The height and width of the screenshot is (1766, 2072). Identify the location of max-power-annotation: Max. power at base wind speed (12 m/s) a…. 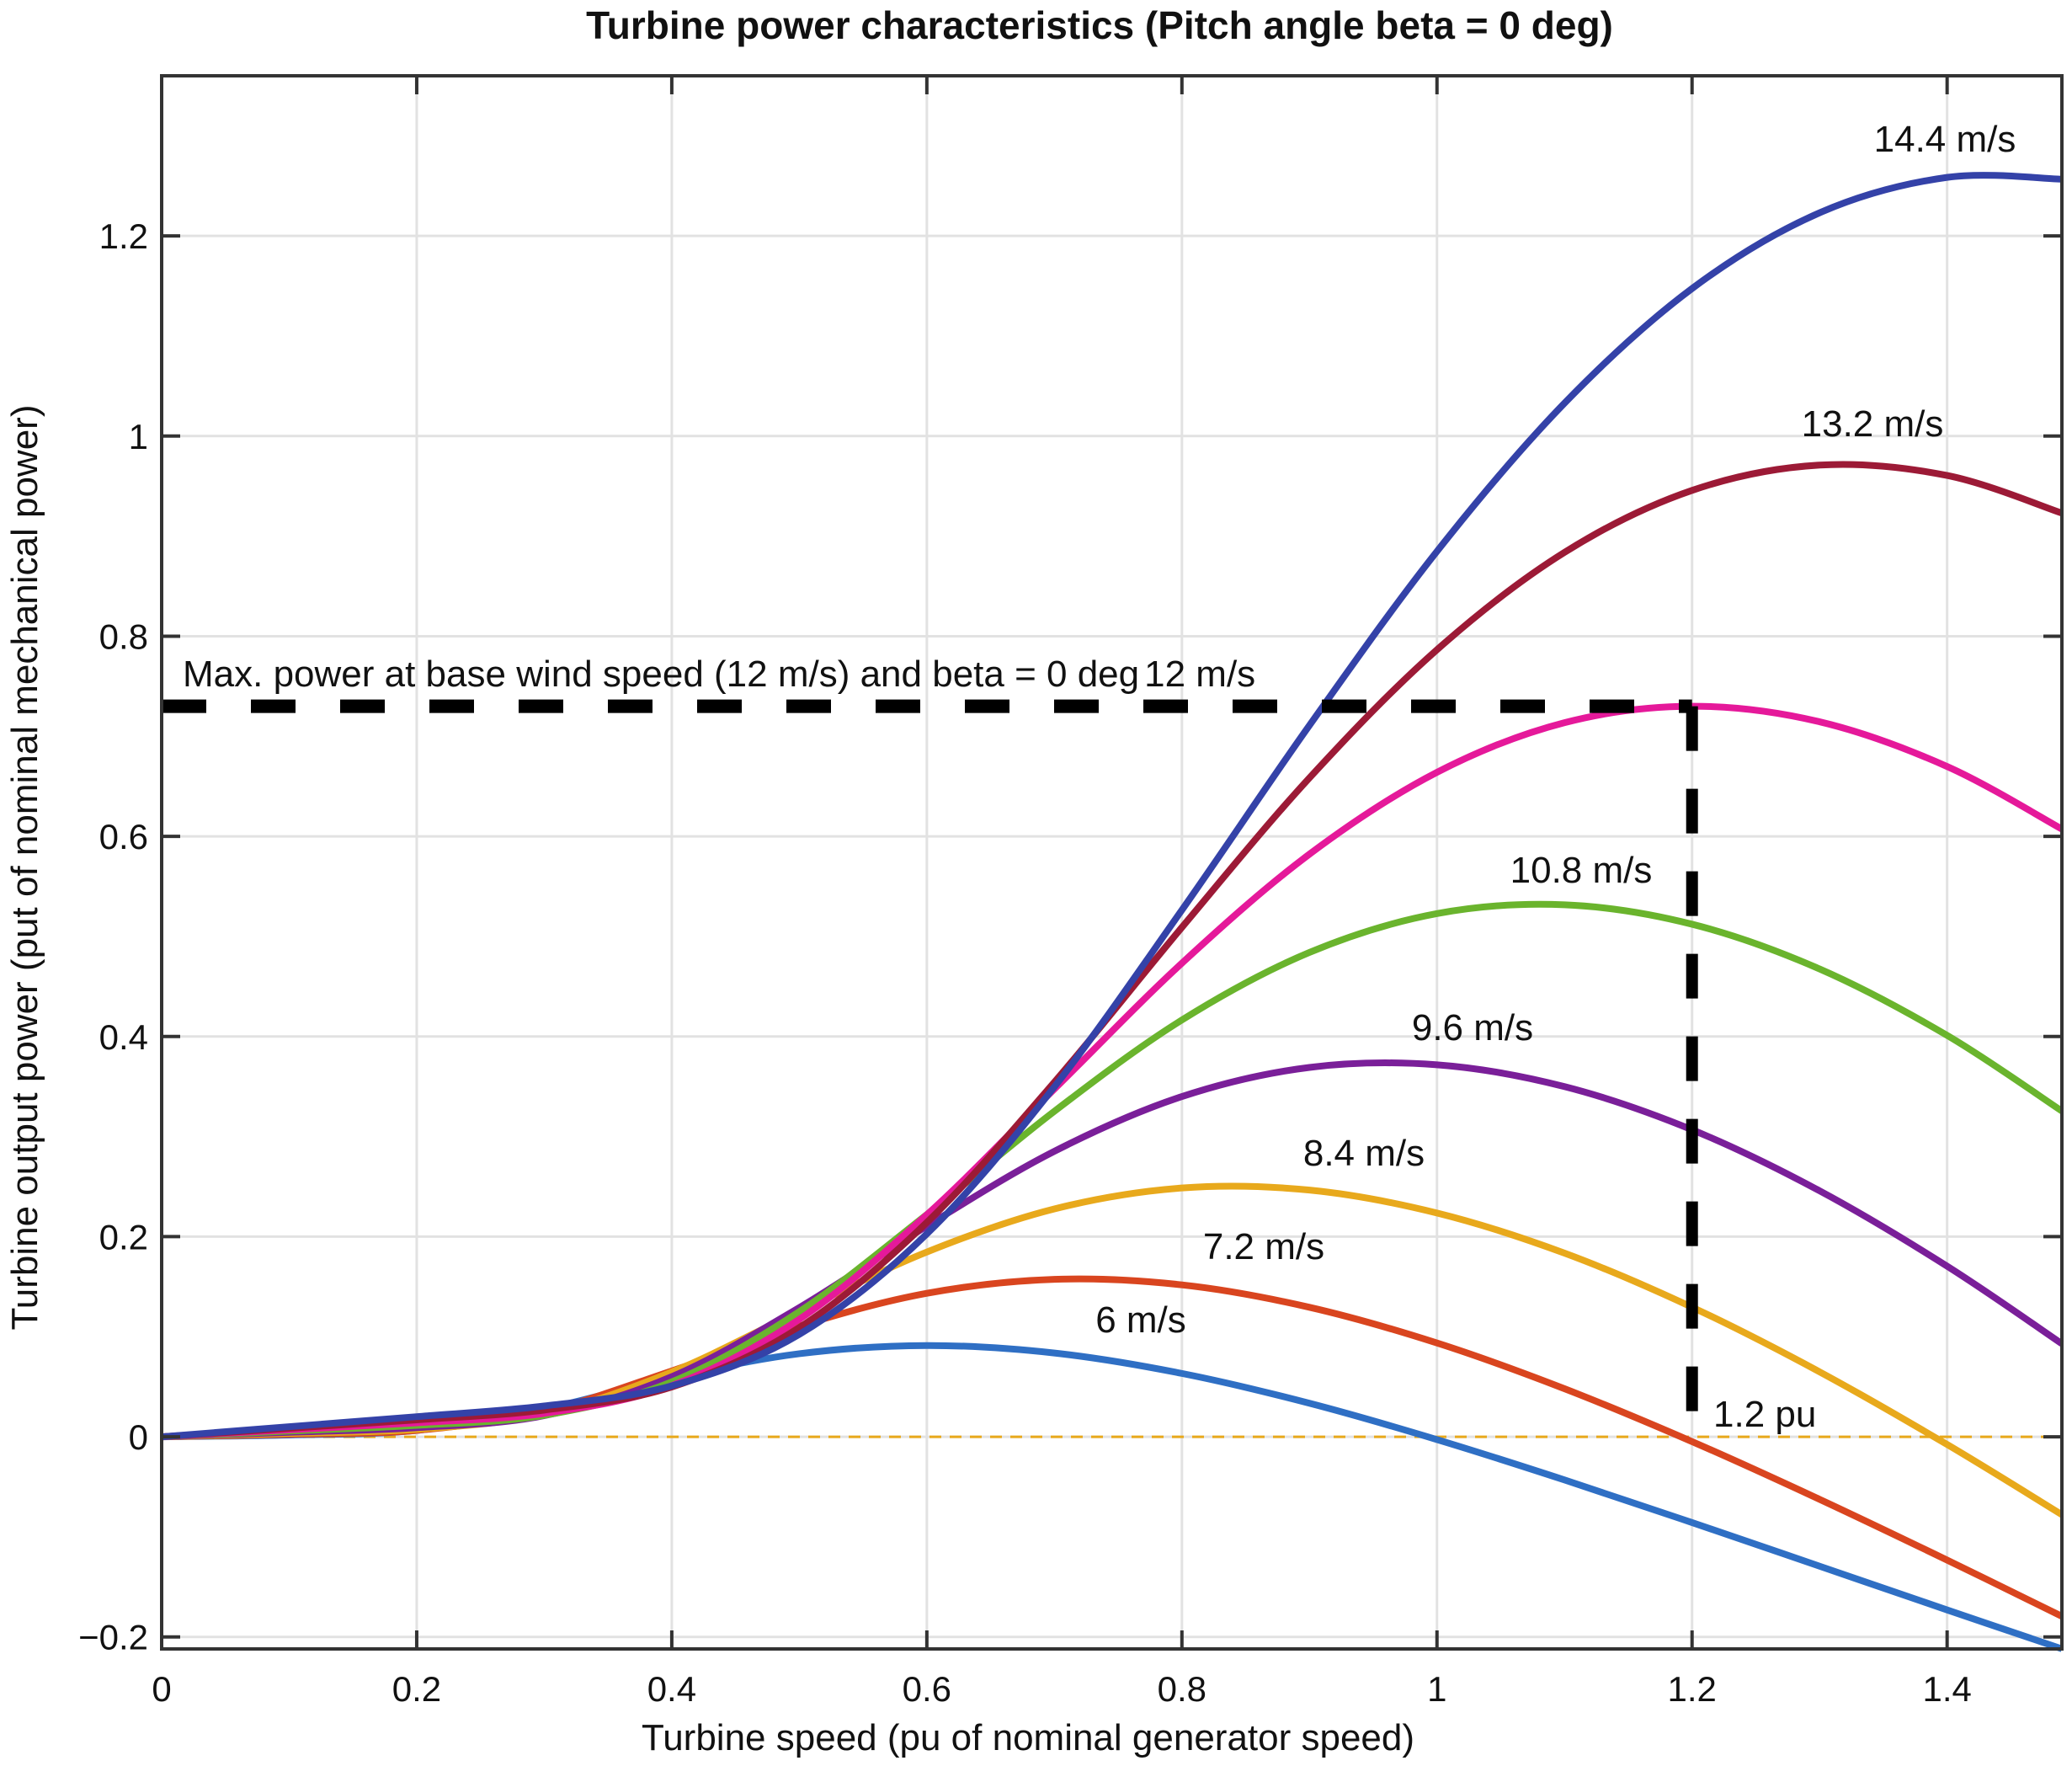
(719, 674).